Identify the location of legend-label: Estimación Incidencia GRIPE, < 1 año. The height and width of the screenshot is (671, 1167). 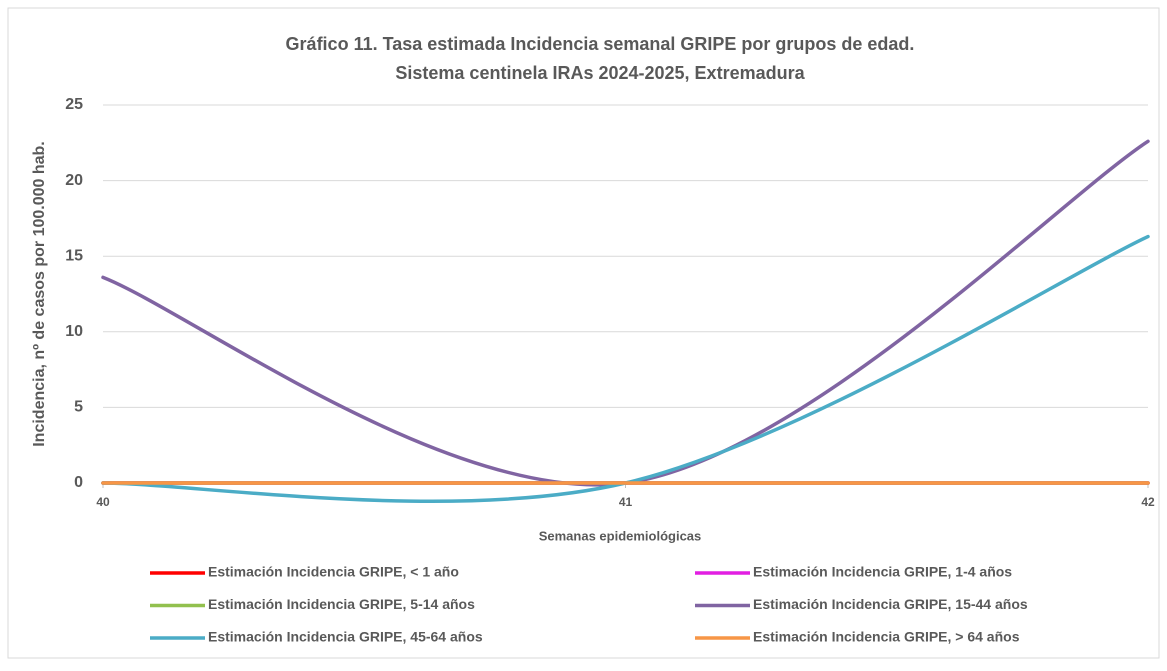
(333, 572).